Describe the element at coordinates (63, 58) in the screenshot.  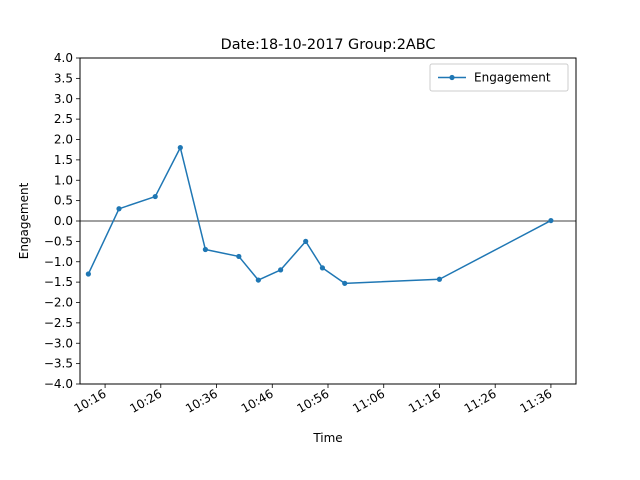
I see `y-tick-label: 4.0` at that location.